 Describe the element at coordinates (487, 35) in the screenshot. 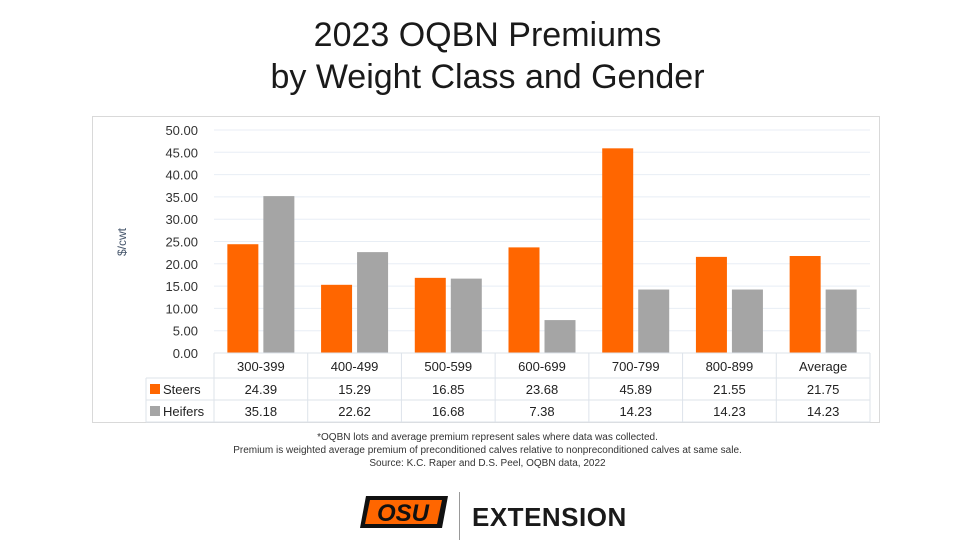

I see `chart-title-line-1: 2023 OQBN Premiums` at that location.